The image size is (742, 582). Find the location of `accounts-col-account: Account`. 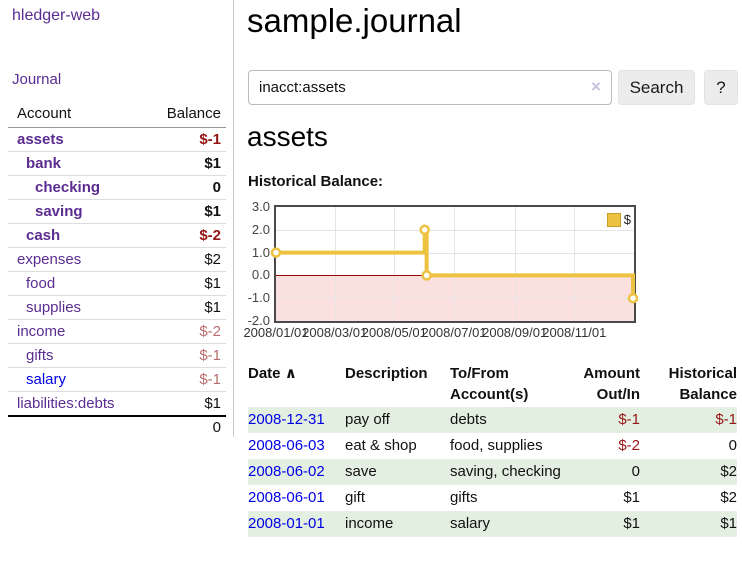

accounts-col-account: Account is located at coordinates (78, 115).